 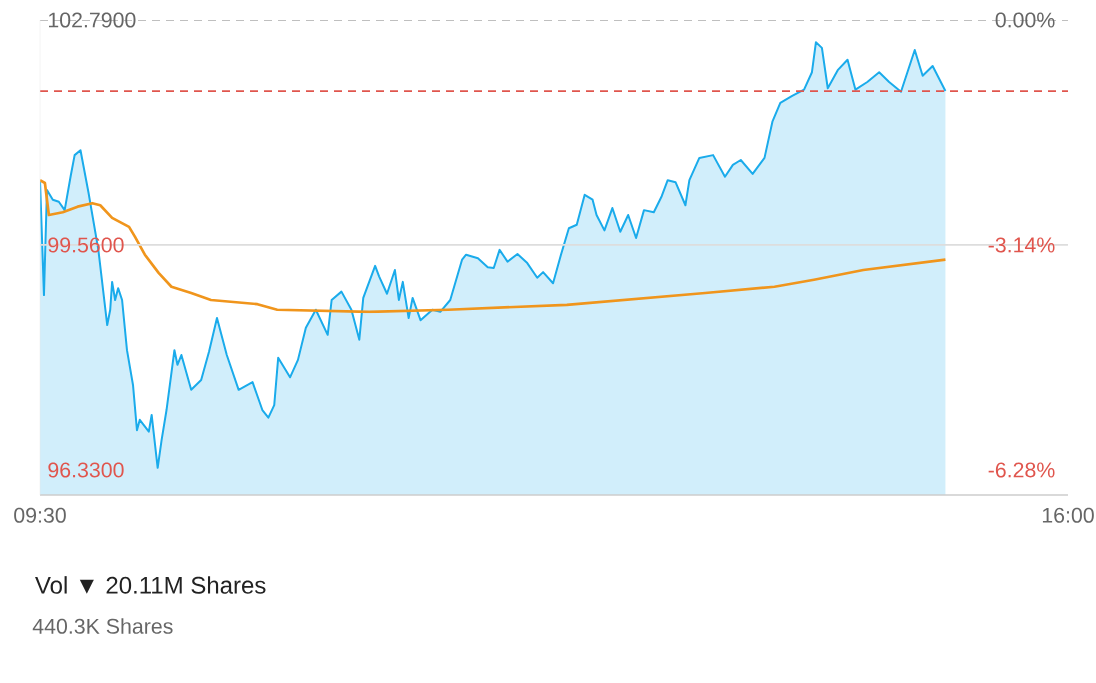 What do you see at coordinates (1068, 515) in the screenshot?
I see `x-tick-label: 16:00` at bounding box center [1068, 515].